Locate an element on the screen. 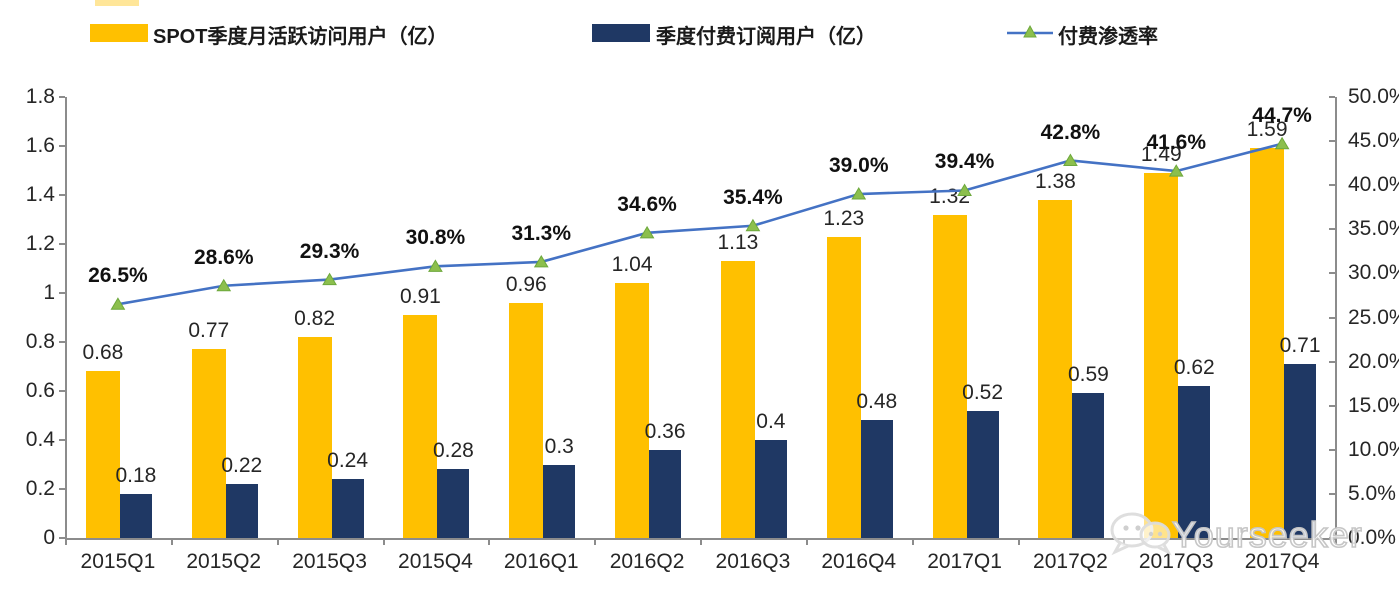 This screenshot has height=596, width=1399. y-axis-left-tick-label: 1 is located at coordinates (49, 292).